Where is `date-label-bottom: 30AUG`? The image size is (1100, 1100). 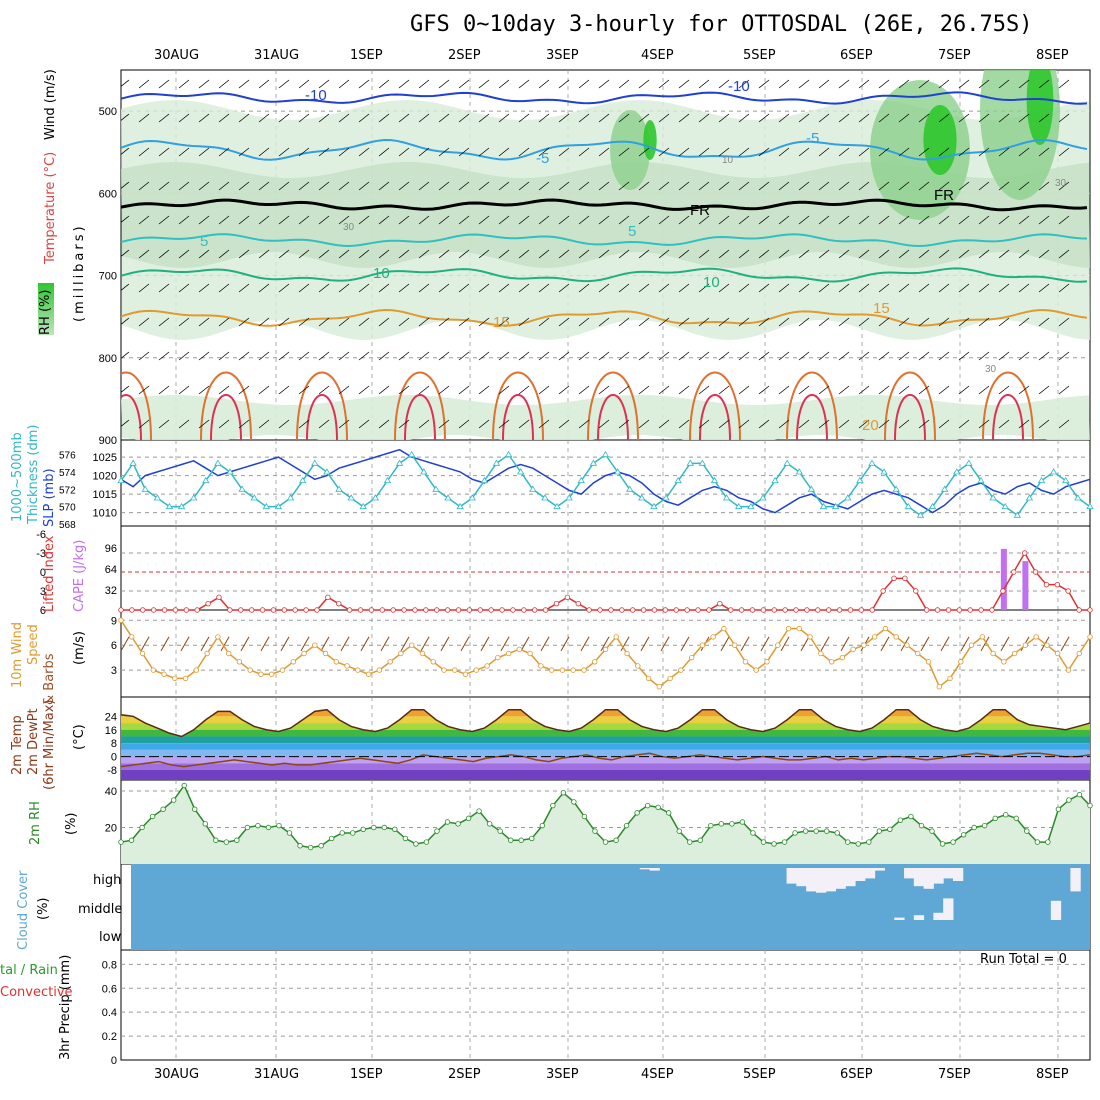 date-label-bottom: 30AUG is located at coordinates (177, 1074).